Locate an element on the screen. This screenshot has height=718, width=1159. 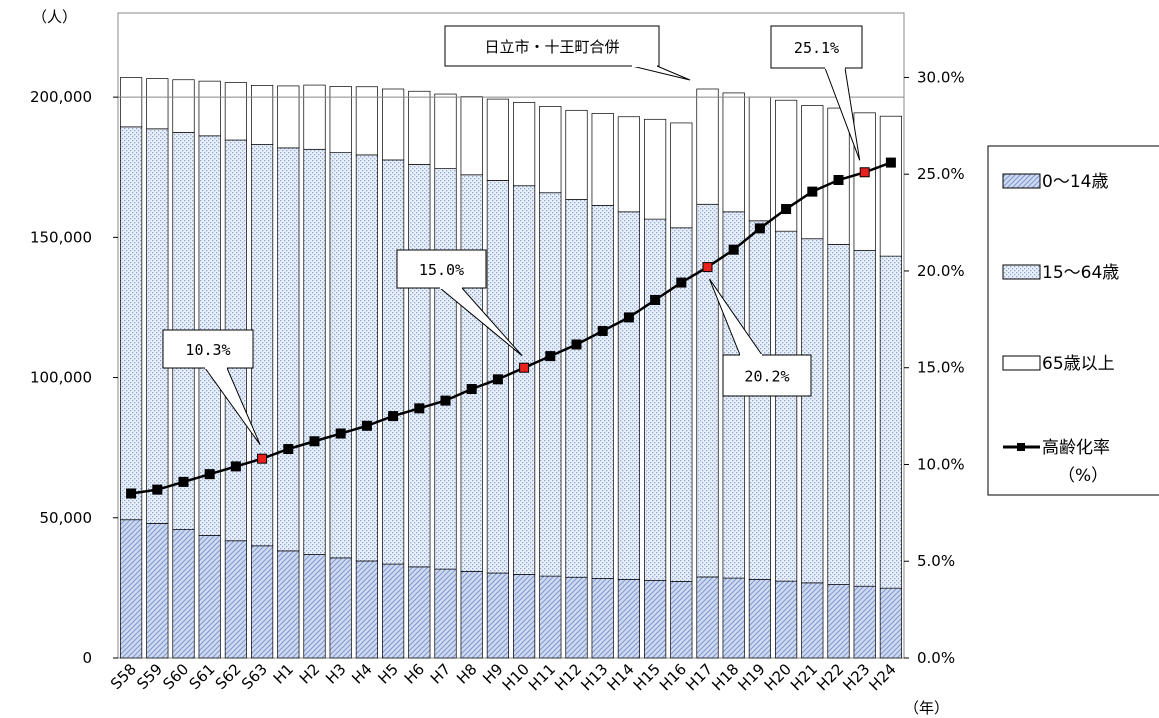
annotation-label: 25.1% is located at coordinates (816, 48).